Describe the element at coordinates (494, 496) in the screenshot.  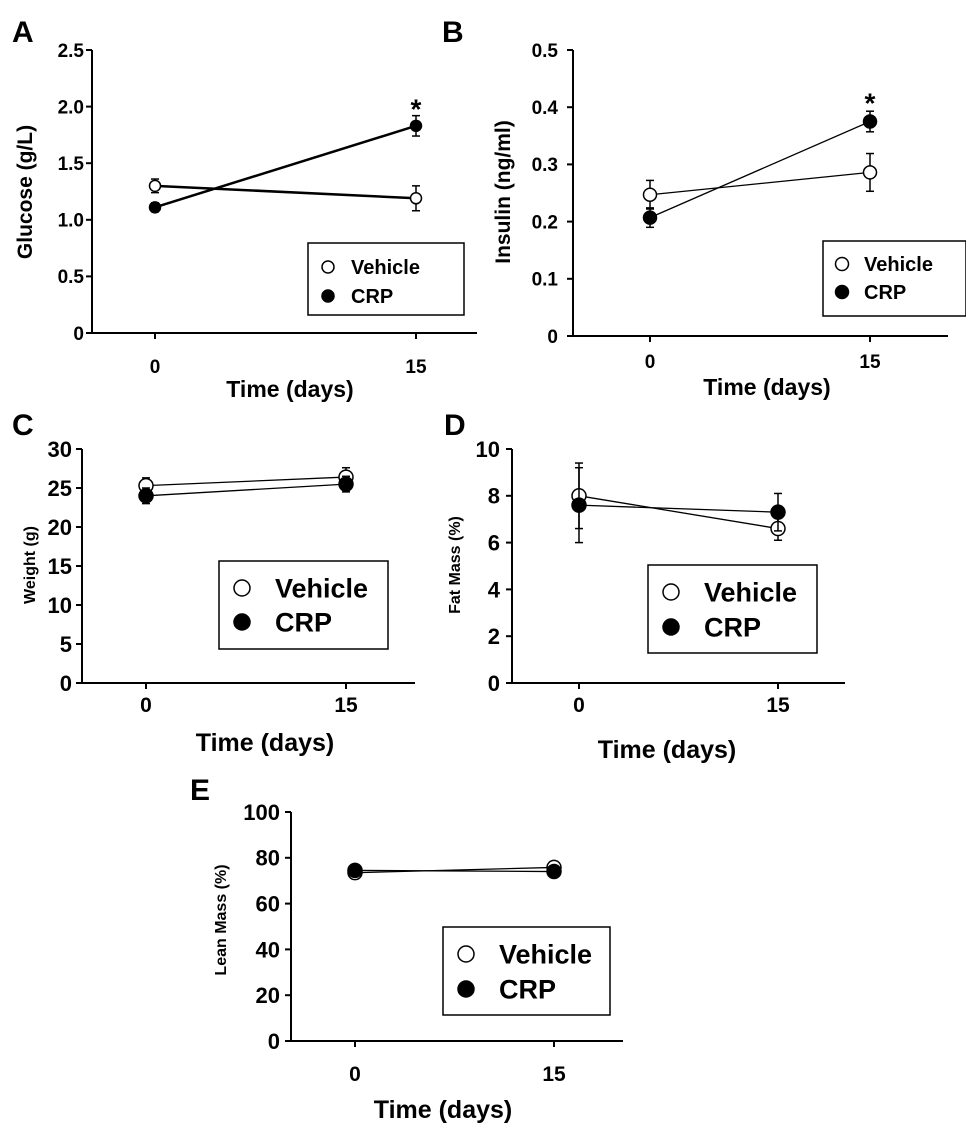
I see `y-tick-label: 8` at that location.